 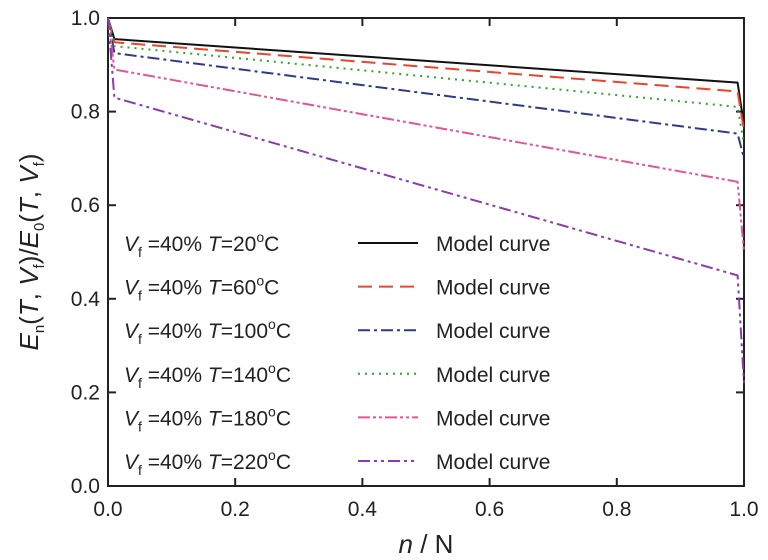 I want to click on y-tick-label: 0.0, so click(x=85, y=486).